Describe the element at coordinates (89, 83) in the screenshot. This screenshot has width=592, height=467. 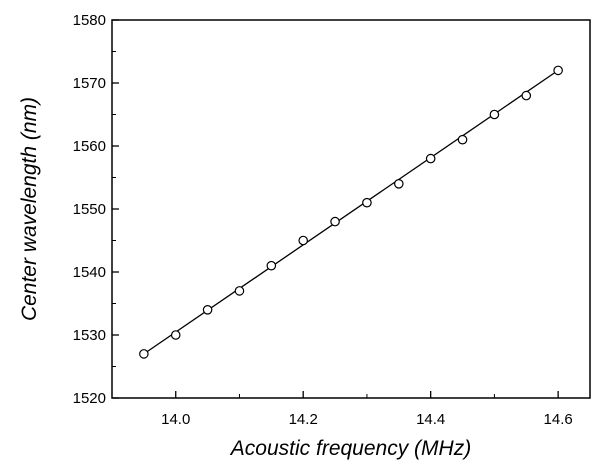
I see `y-tick-label: 1570` at that location.